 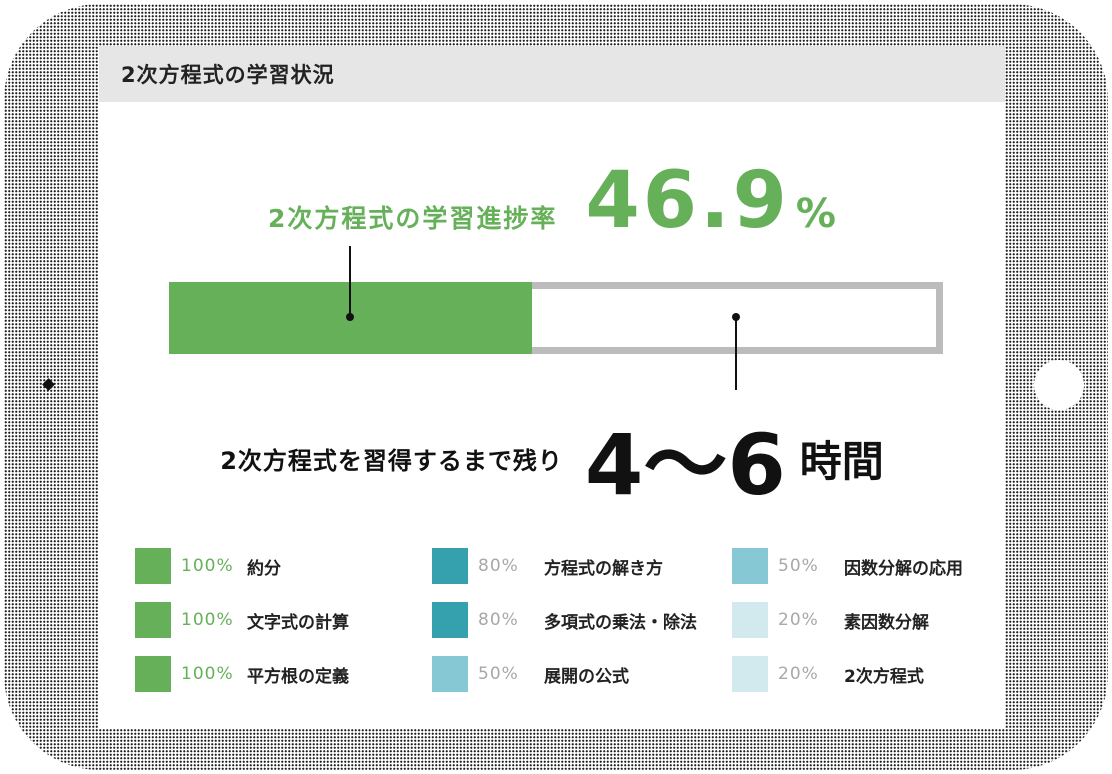 I want to click on legend-topic: 展開の公式, so click(x=586, y=676).